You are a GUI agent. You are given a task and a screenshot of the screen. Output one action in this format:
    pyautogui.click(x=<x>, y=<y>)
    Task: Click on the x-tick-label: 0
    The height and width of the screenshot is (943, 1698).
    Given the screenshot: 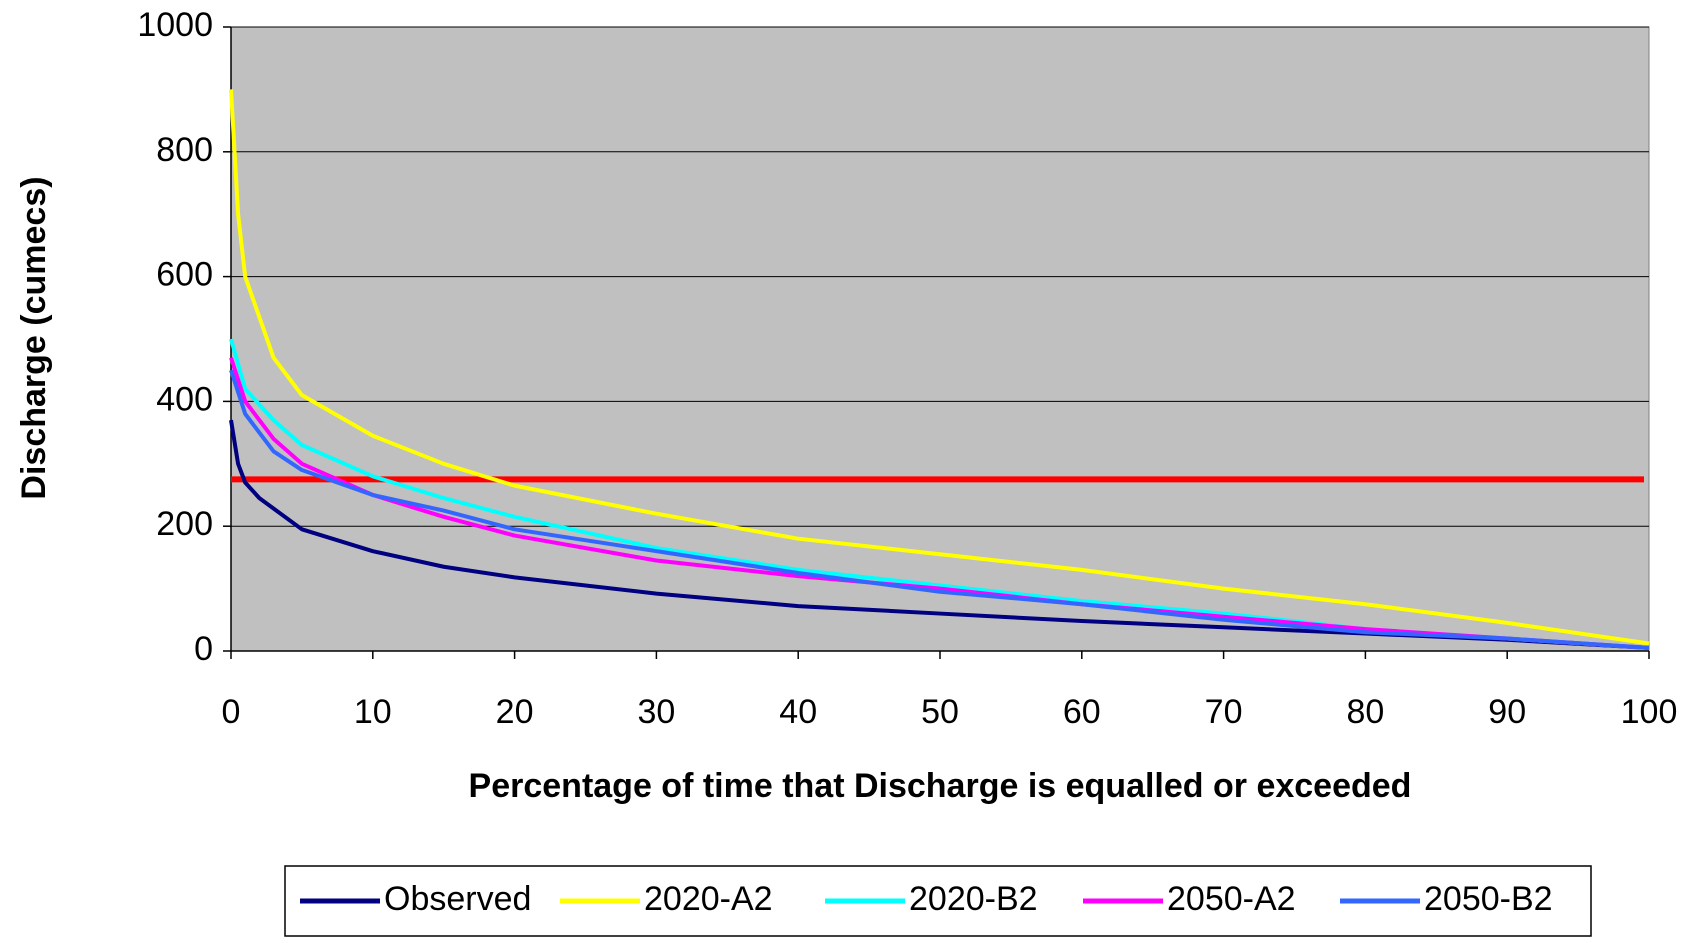 What is the action you would take?
    pyautogui.click(x=231, y=712)
    